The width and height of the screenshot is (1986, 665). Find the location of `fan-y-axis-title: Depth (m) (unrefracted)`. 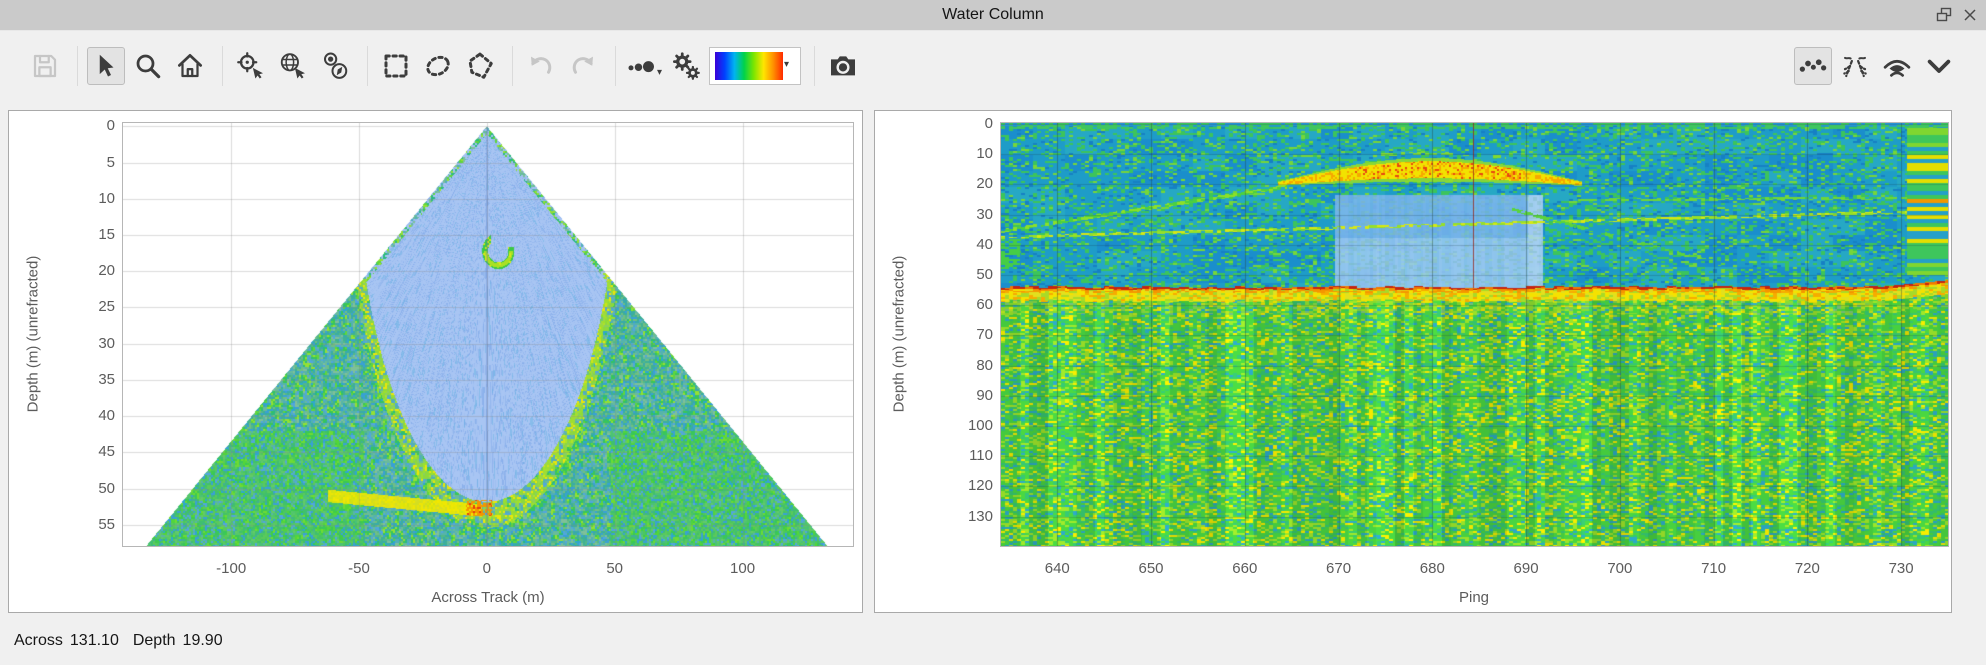

fan-y-axis-title: Depth (m) (unrefracted) is located at coordinates (33, 334).